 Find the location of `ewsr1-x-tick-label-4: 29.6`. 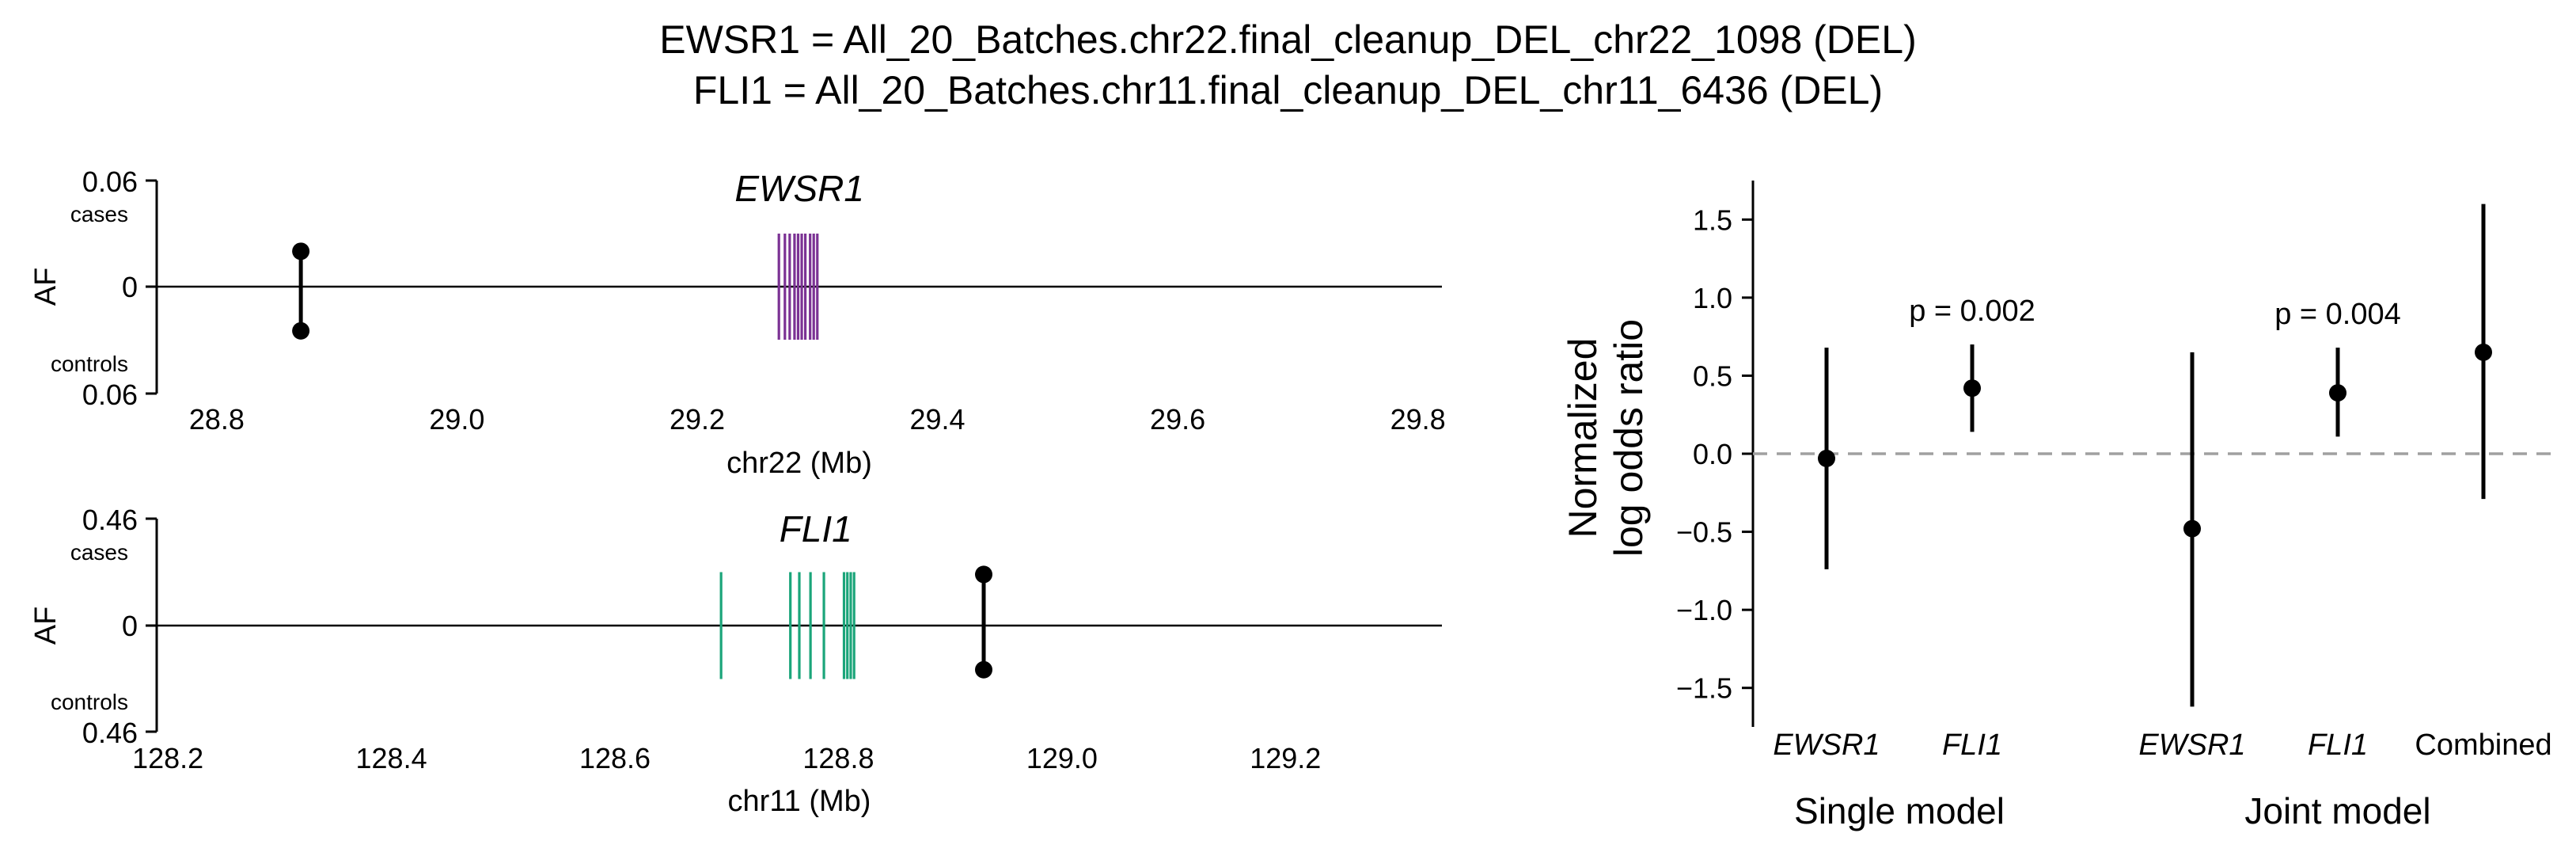

ewsr1-x-tick-label-4: 29.6 is located at coordinates (1177, 420).